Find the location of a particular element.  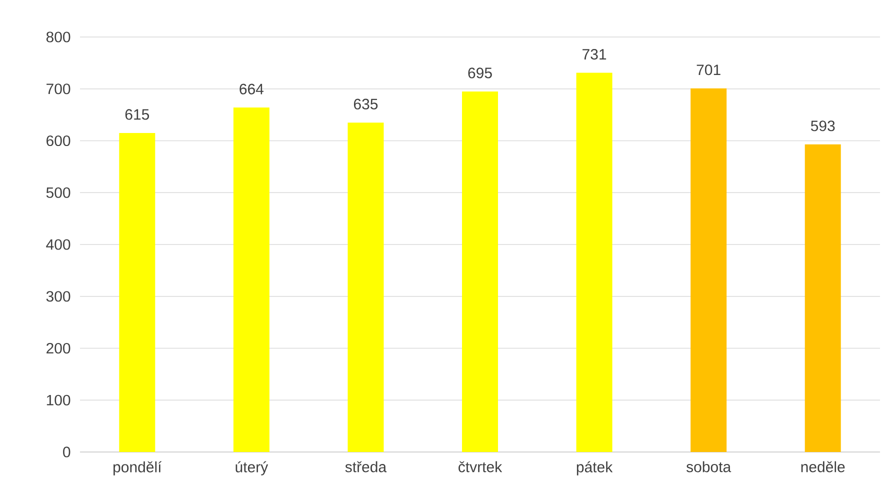

x-tick-label: čtvrtek is located at coordinates (480, 466).